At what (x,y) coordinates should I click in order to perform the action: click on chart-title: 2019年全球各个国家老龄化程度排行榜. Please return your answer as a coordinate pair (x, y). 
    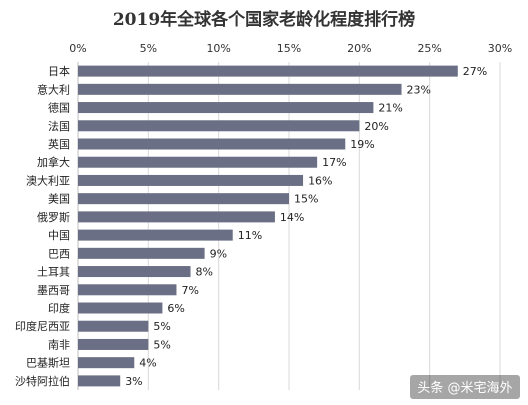
    Looking at the image, I should click on (264, 19).